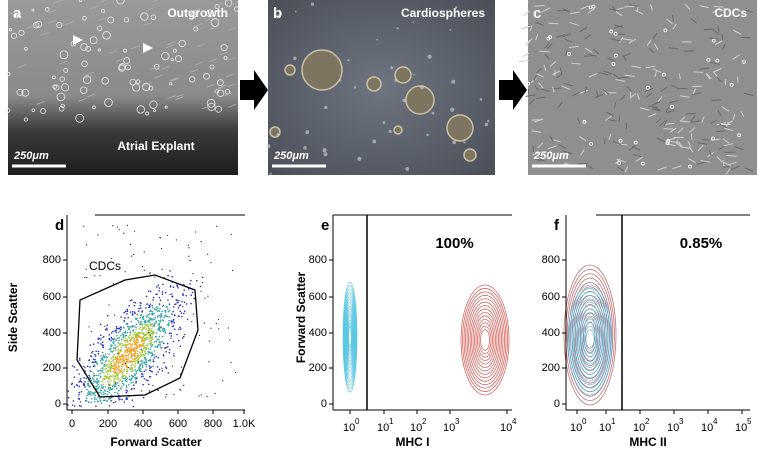 Image resolution: width=760 pixels, height=454 pixels. What do you see at coordinates (357, 421) in the screenshot?
I see `x-tick-exp: 0` at bounding box center [357, 421].